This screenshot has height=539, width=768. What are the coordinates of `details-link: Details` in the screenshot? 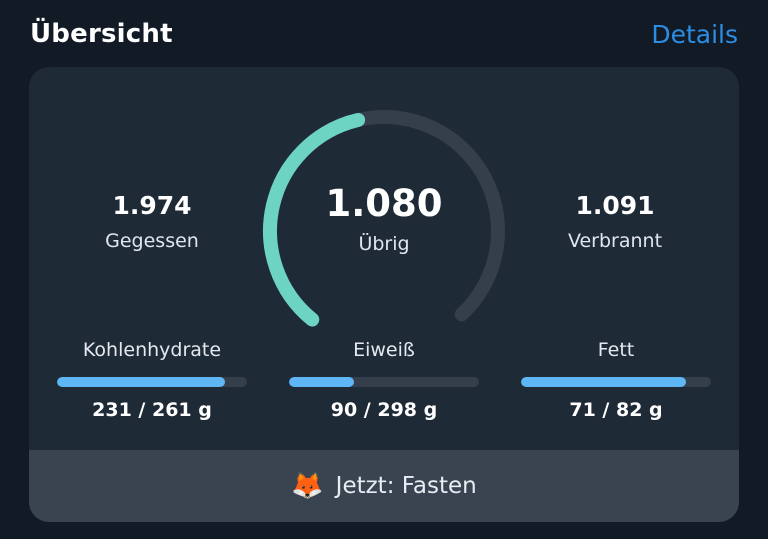 It's located at (694, 34).